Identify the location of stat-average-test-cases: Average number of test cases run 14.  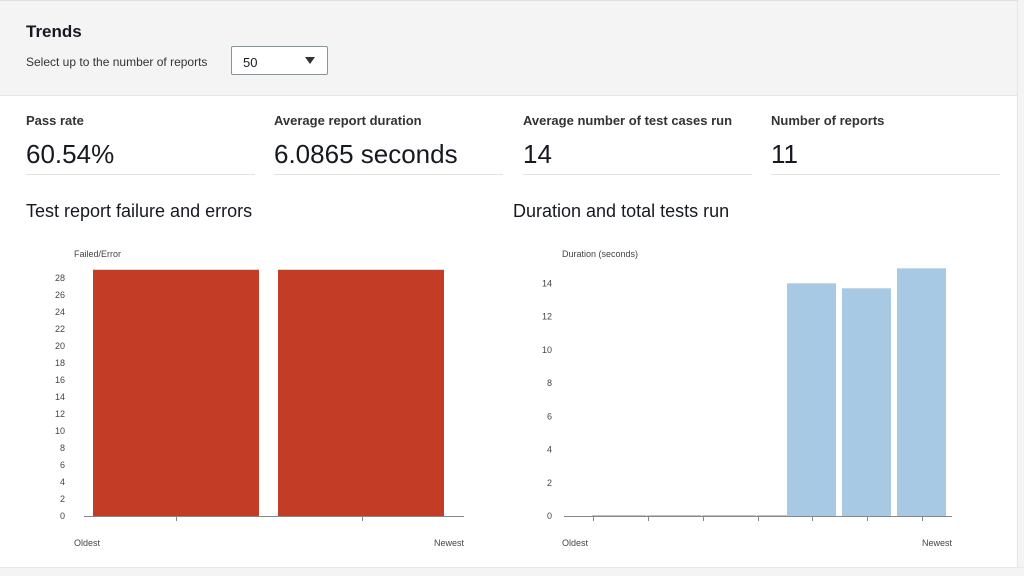
(637, 143).